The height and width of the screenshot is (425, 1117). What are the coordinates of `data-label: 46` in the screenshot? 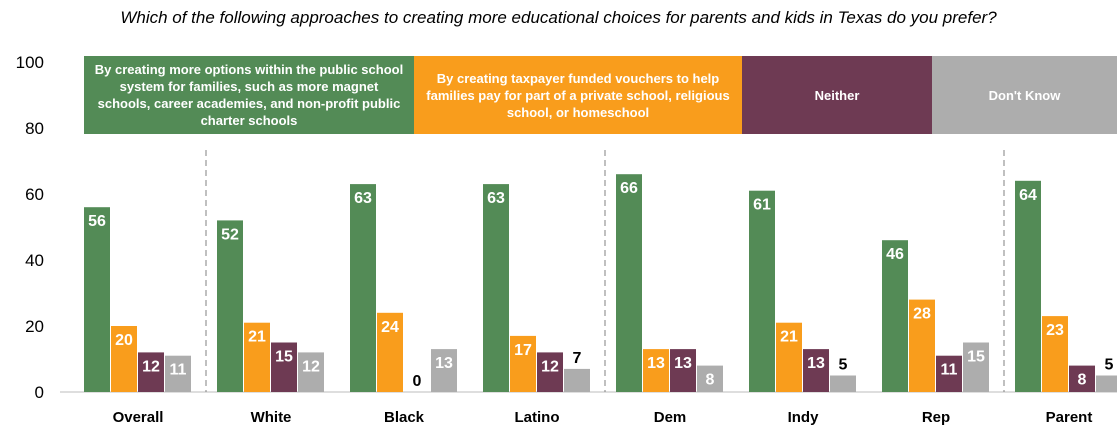 It's located at (895, 254).